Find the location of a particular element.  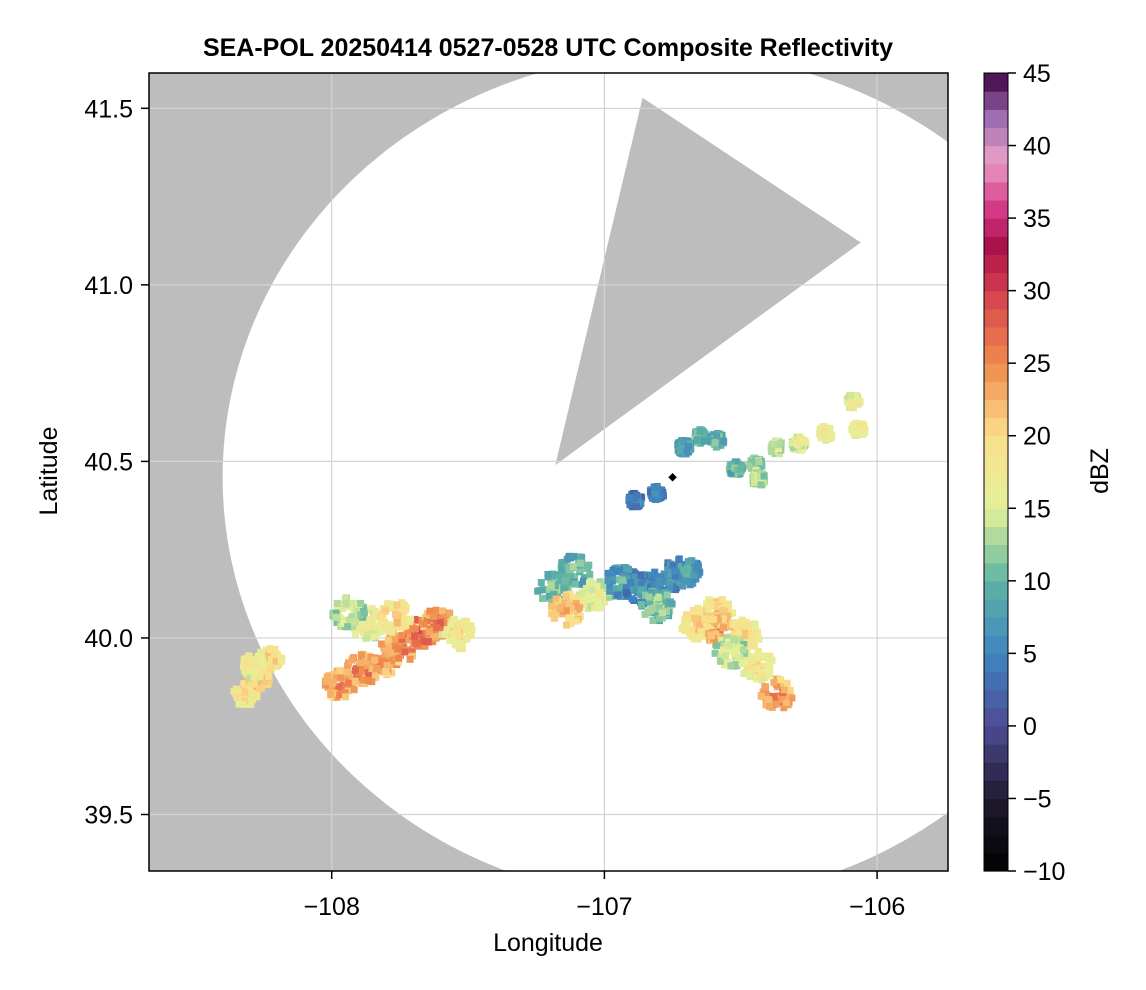

colorbar-tick-label: 40 is located at coordinates (1037, 147).